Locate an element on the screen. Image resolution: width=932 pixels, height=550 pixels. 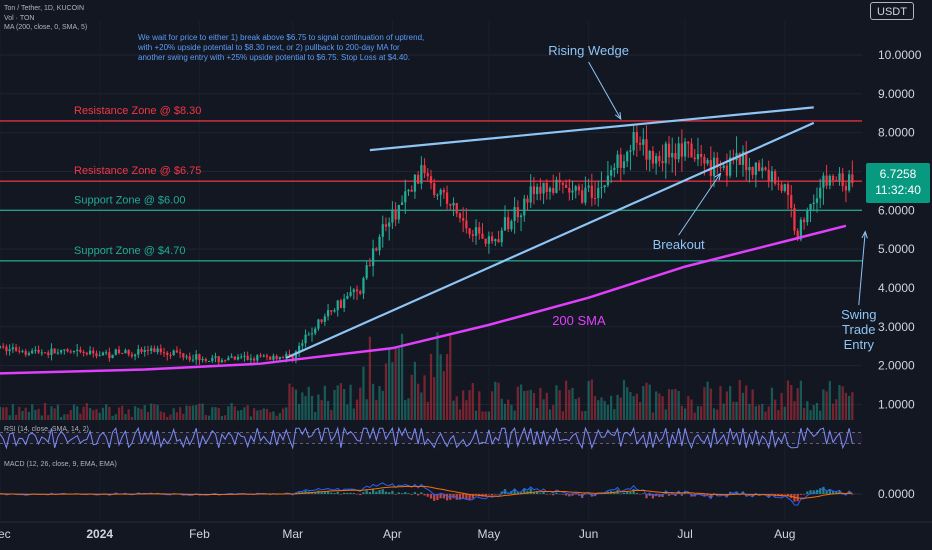
y-tick-label: 9.0000 is located at coordinates (896, 94).